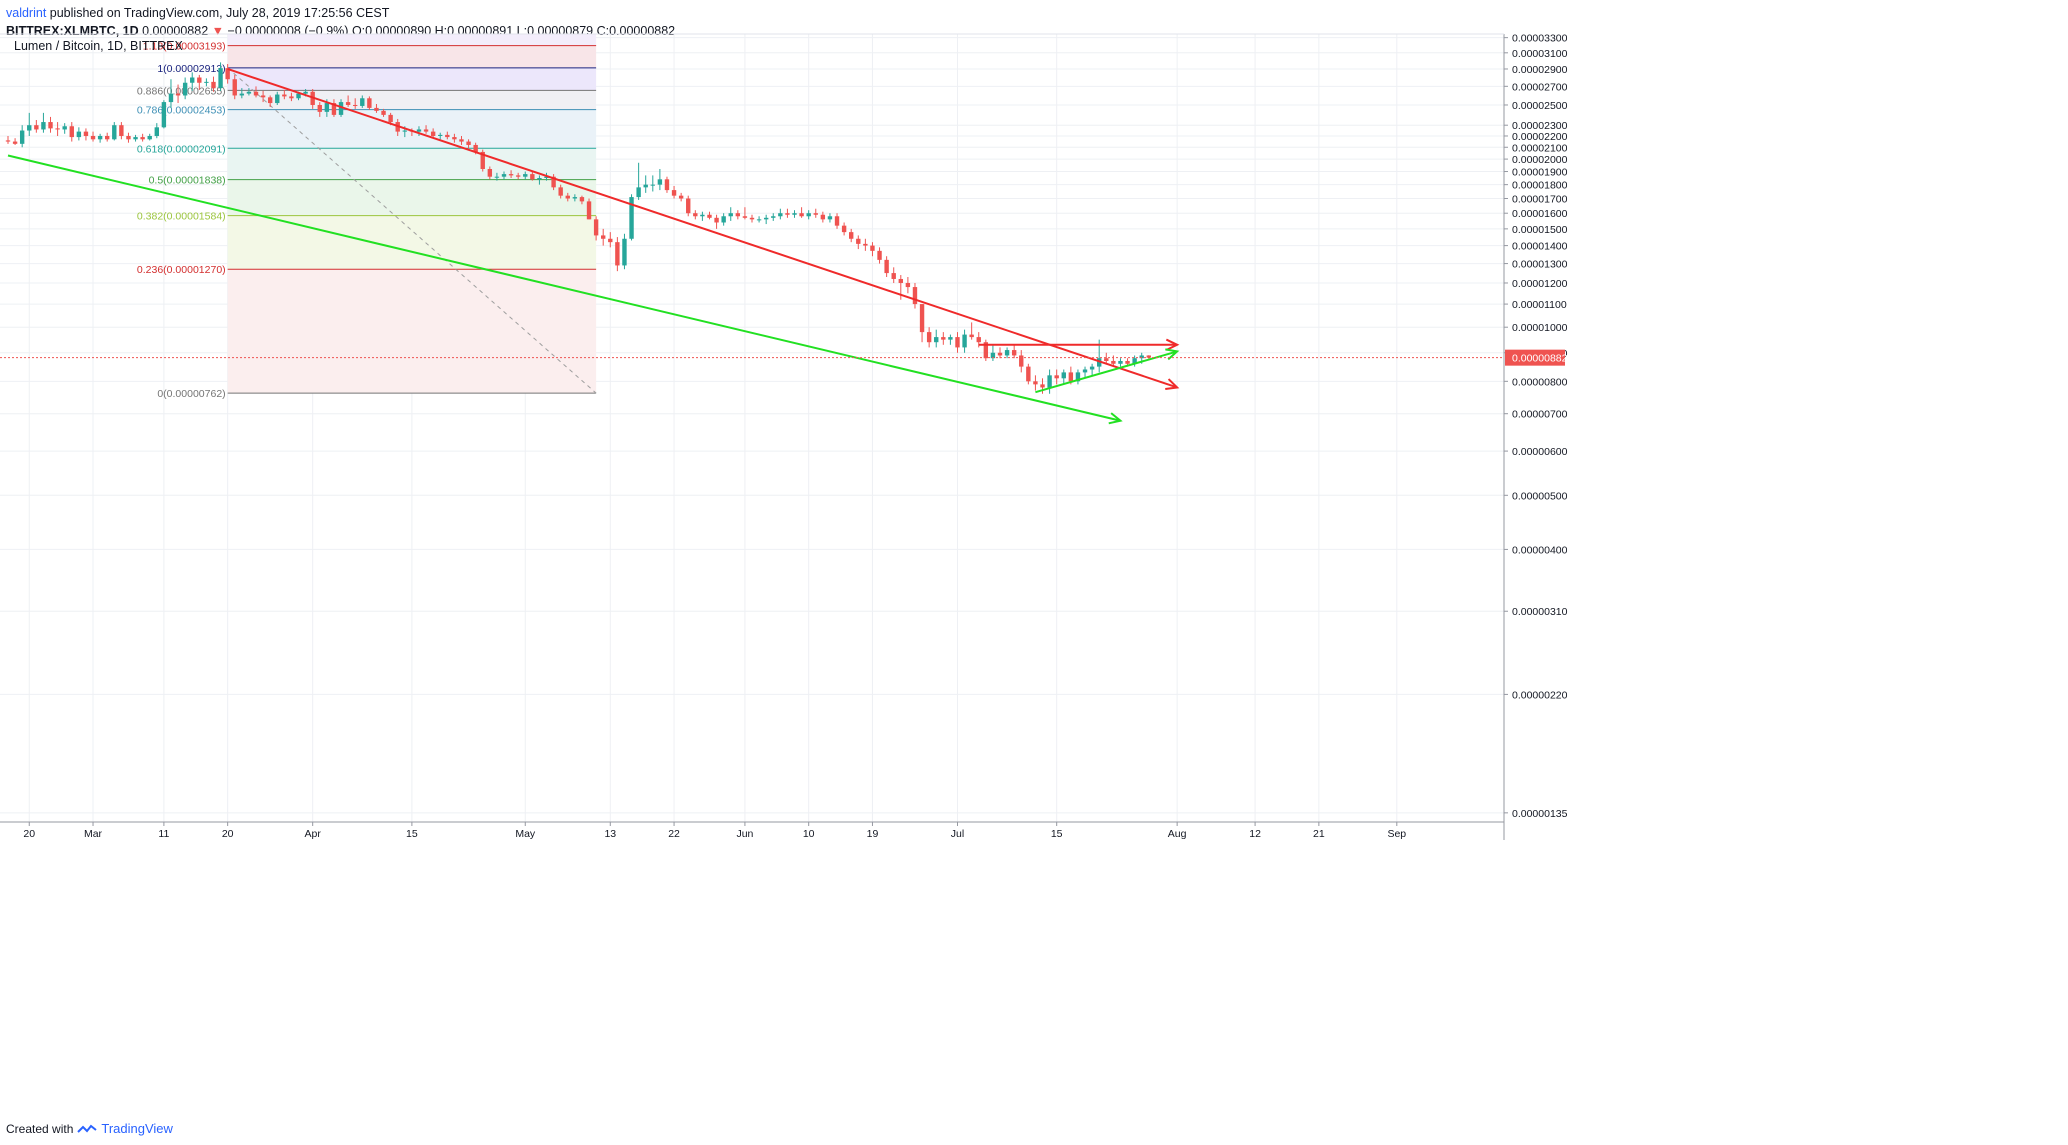 This screenshot has height=1145, width=2068. Describe the element at coordinates (163, 834) in the screenshot. I see `time-tick-label: 11` at that location.